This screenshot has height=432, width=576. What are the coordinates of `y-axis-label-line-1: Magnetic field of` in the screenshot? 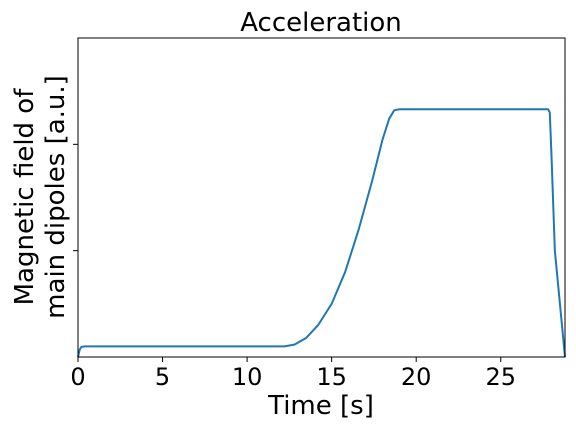 It's located at (25, 197).